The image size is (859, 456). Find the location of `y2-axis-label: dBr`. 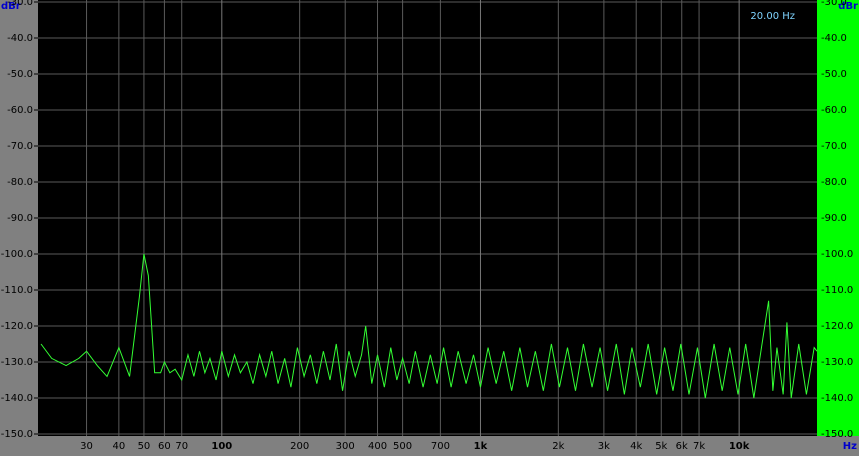

y2-axis-label: dBr is located at coordinates (848, 6).